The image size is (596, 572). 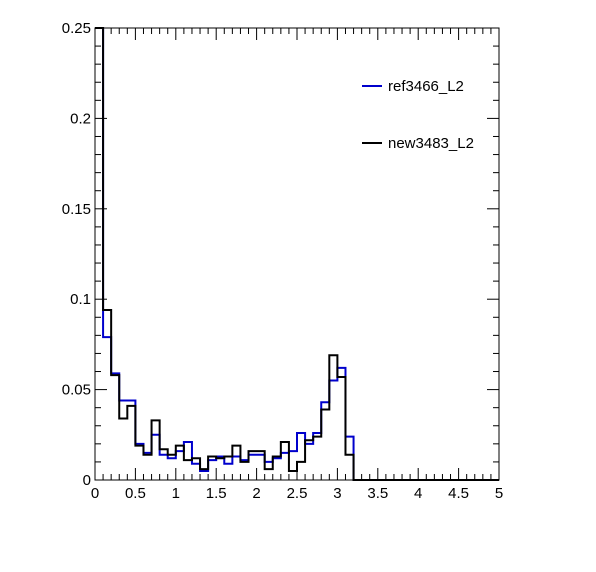 I want to click on x-tick-label: 1.5, so click(x=216, y=493).